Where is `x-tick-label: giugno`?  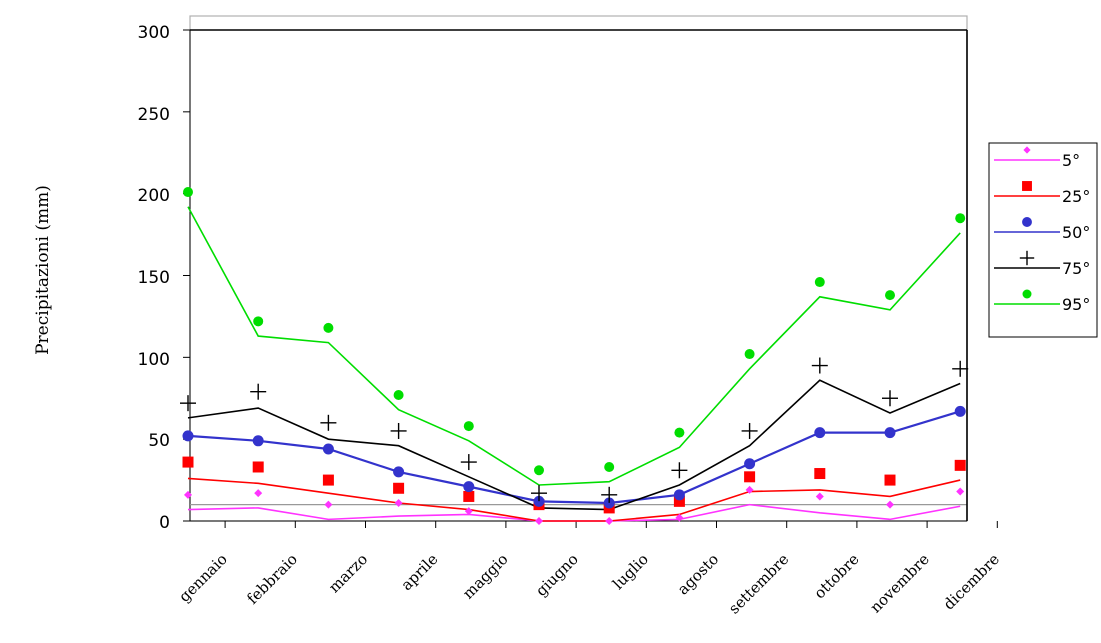 x-tick-label: giugno is located at coordinates (557, 575).